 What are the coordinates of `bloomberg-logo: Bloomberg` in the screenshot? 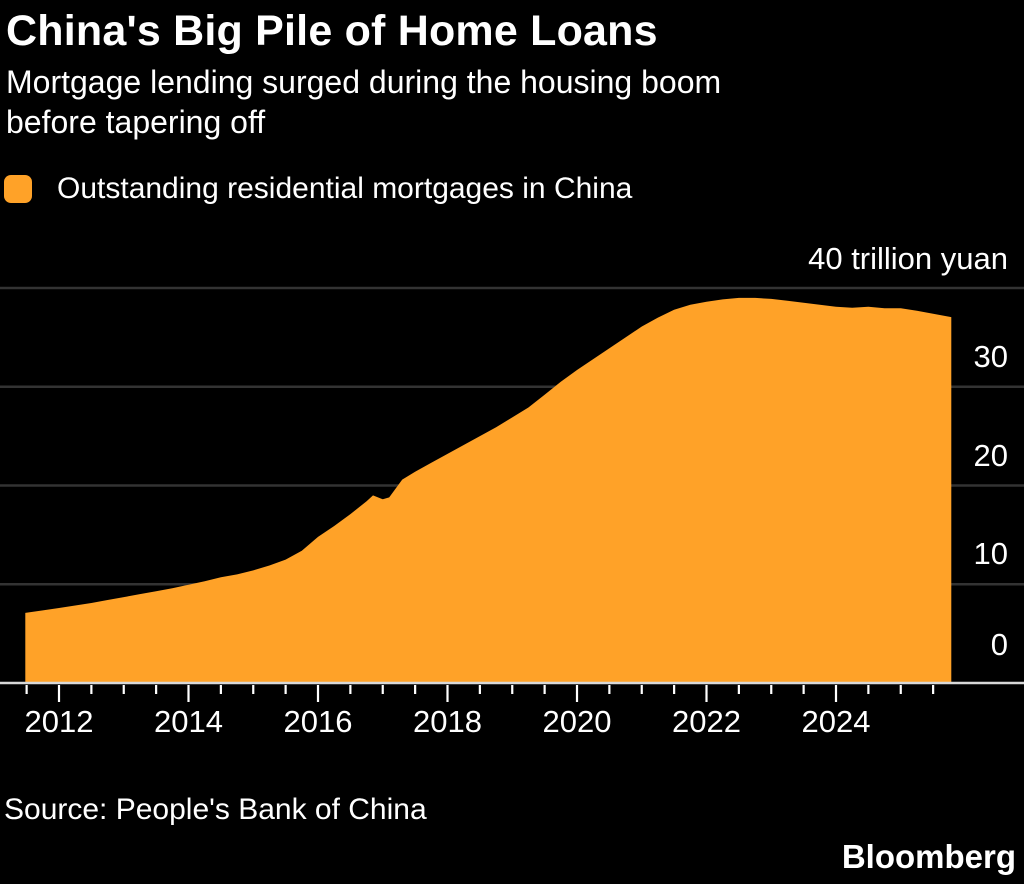 It's located at (928, 856).